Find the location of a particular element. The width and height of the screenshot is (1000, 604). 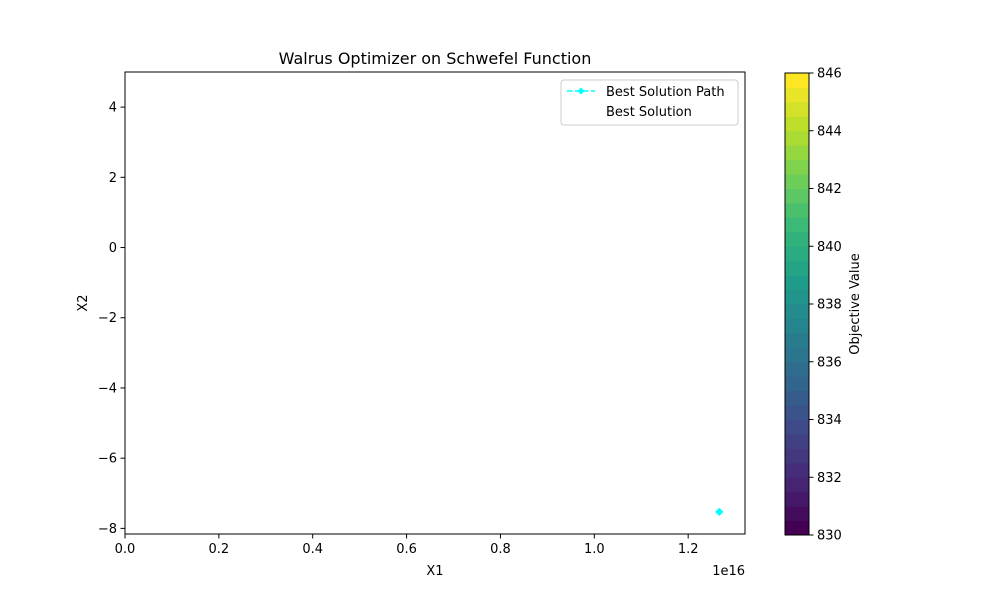

y-tick-label: −4 is located at coordinates (107, 388).